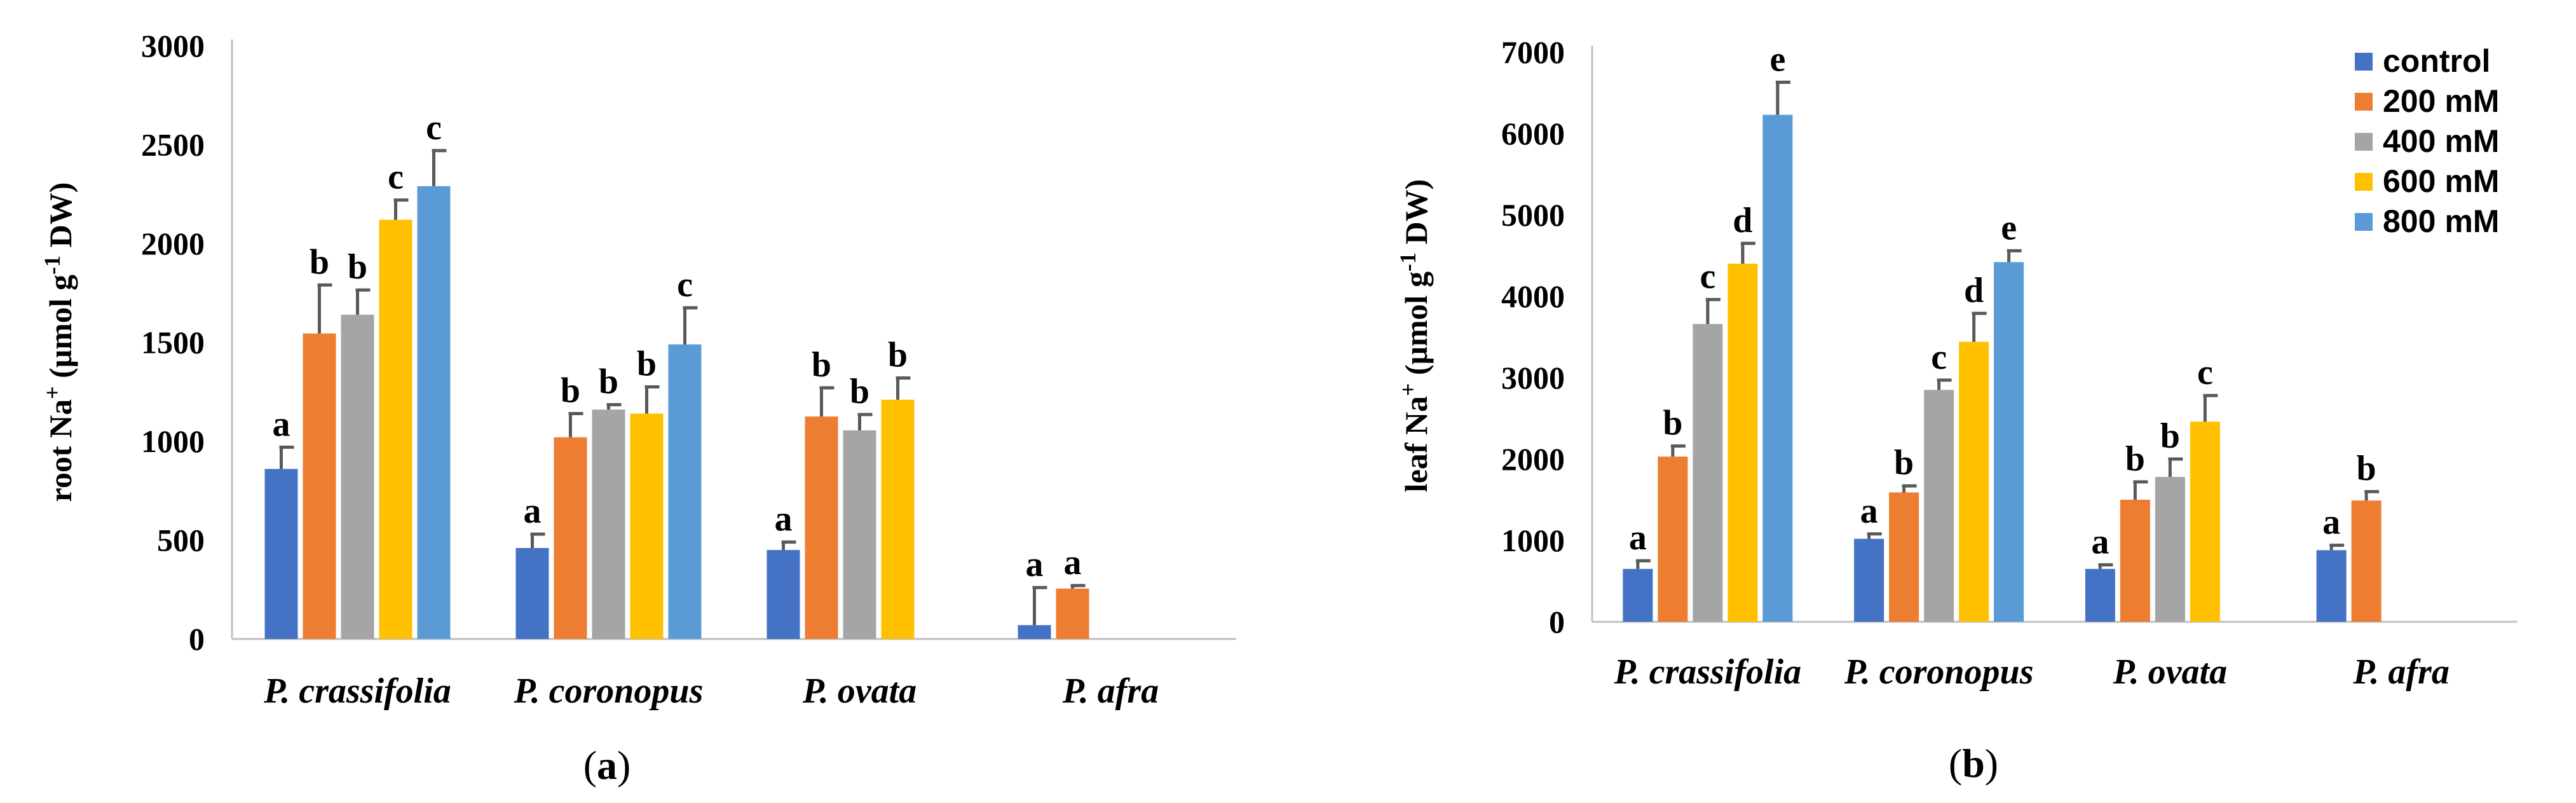 This screenshot has height=803, width=2576. Describe the element at coordinates (2441, 181) in the screenshot. I see `legend-label: 600 mM` at that location.